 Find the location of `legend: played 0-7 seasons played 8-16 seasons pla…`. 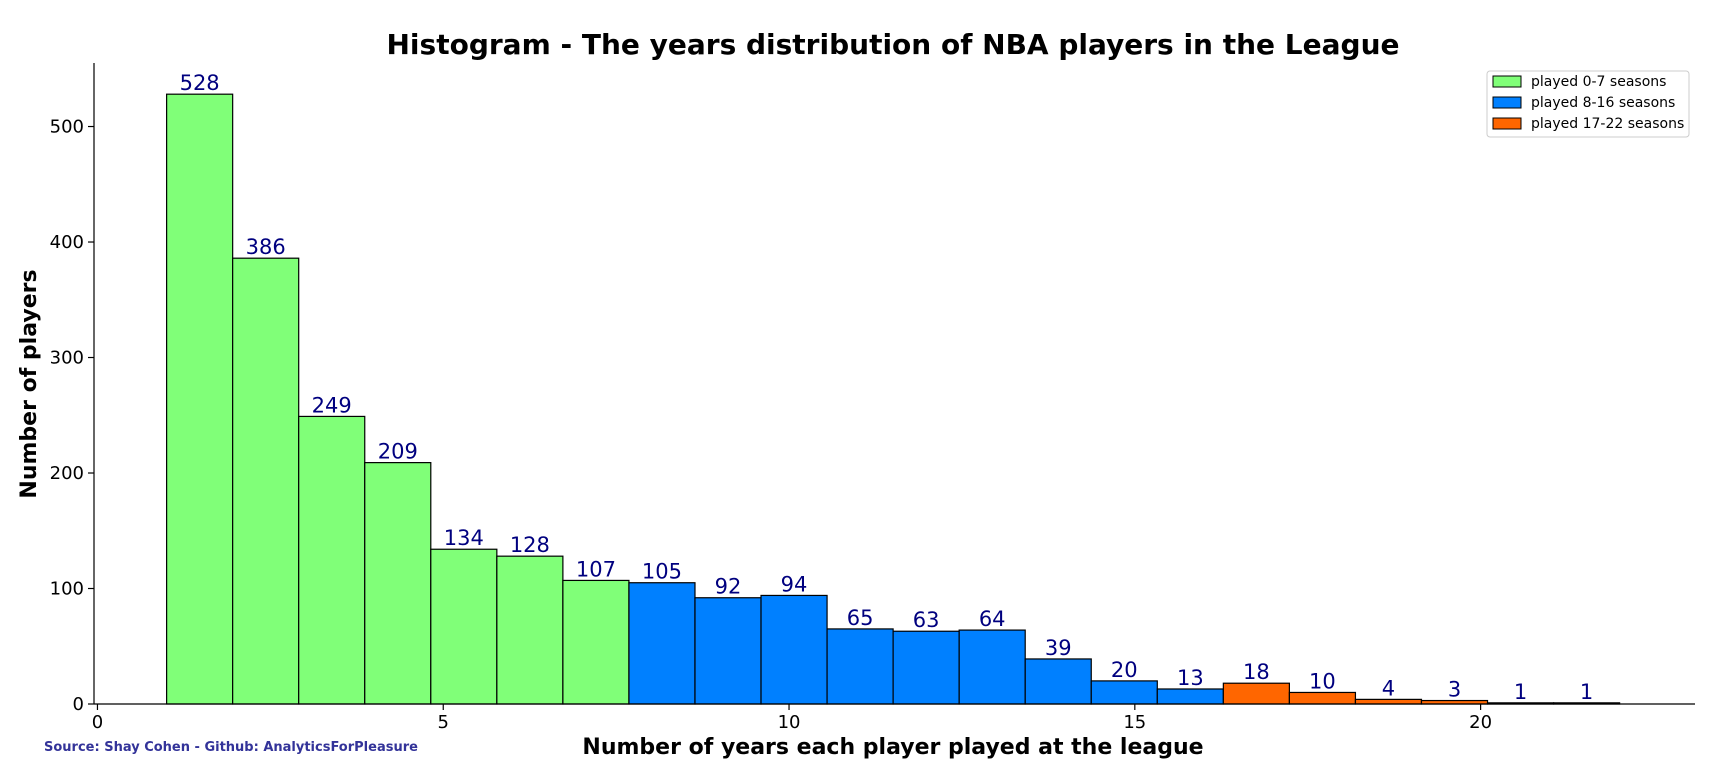

legend: played 0-7 seasons played 8-16 seasons pla… is located at coordinates (1588, 104).